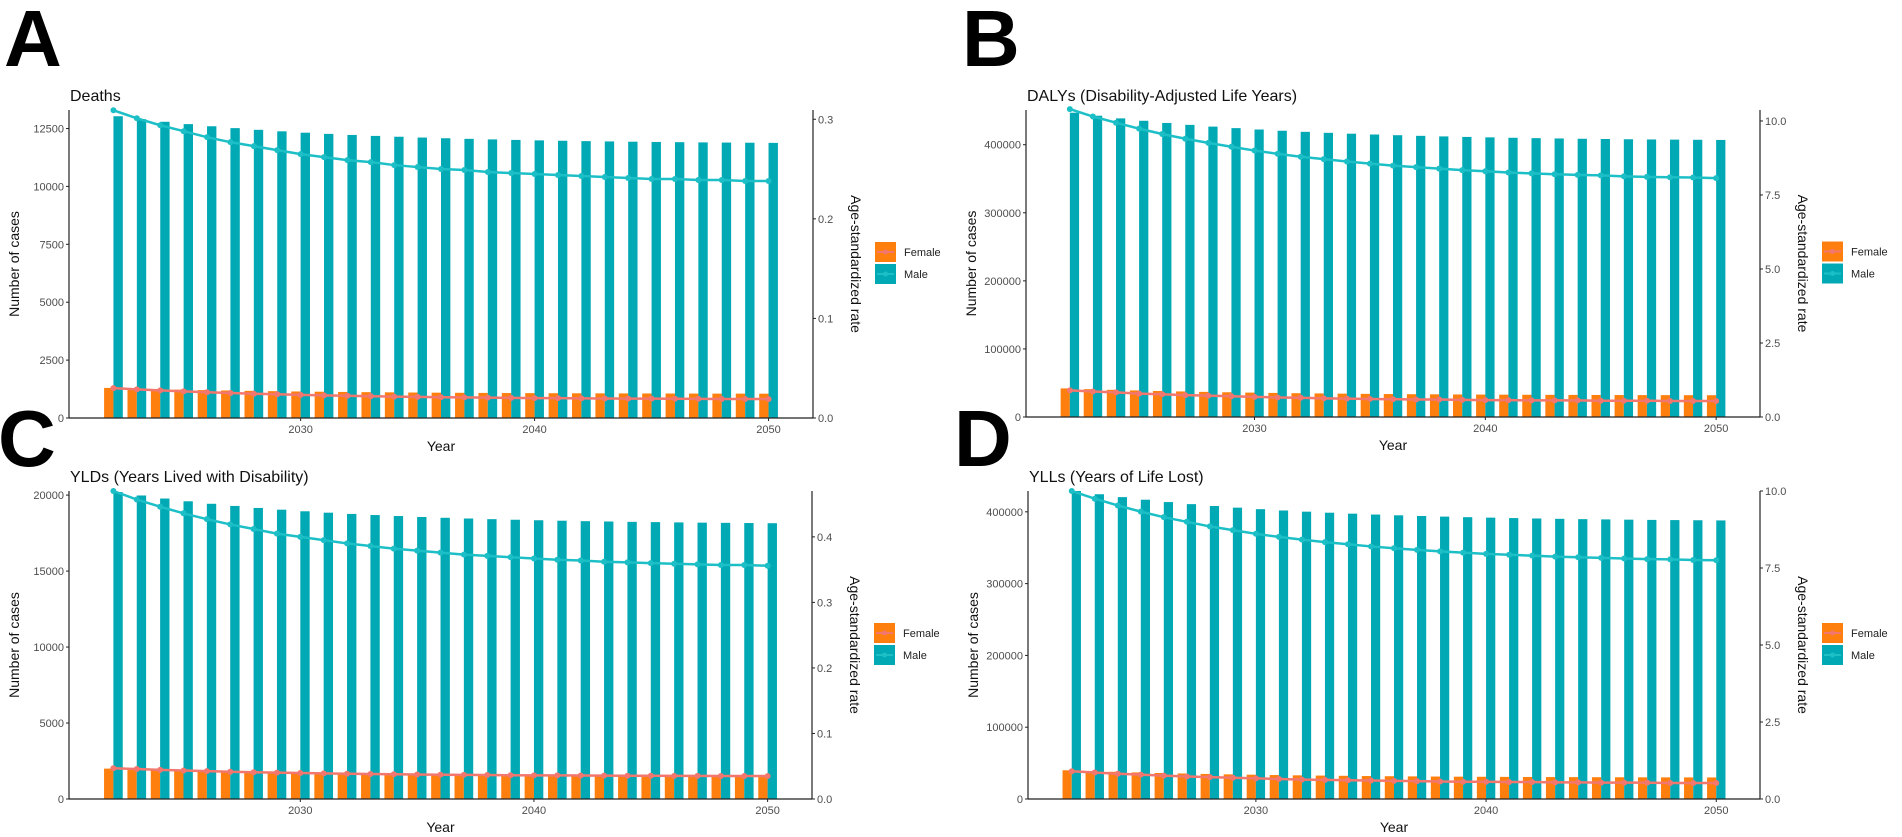 The width and height of the screenshot is (1902, 837). What do you see at coordinates (1421, 276) in the screenshot?
I see `bar-male-2037` at bounding box center [1421, 276].